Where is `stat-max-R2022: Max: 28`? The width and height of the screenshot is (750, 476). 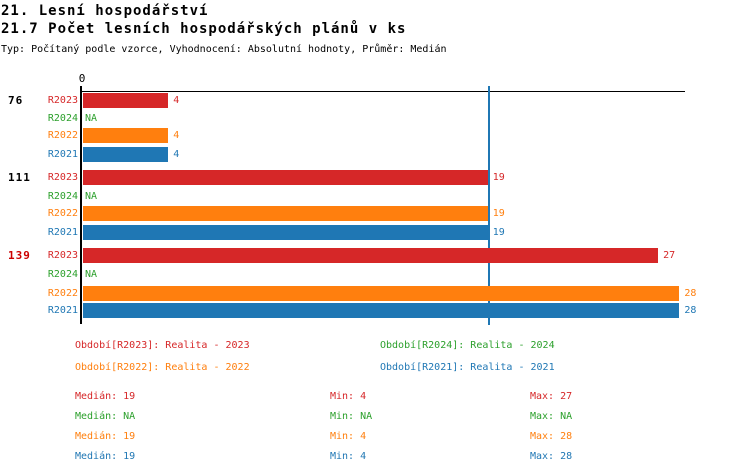
stat-max-R2022: Max: 28 is located at coordinates (551, 436).